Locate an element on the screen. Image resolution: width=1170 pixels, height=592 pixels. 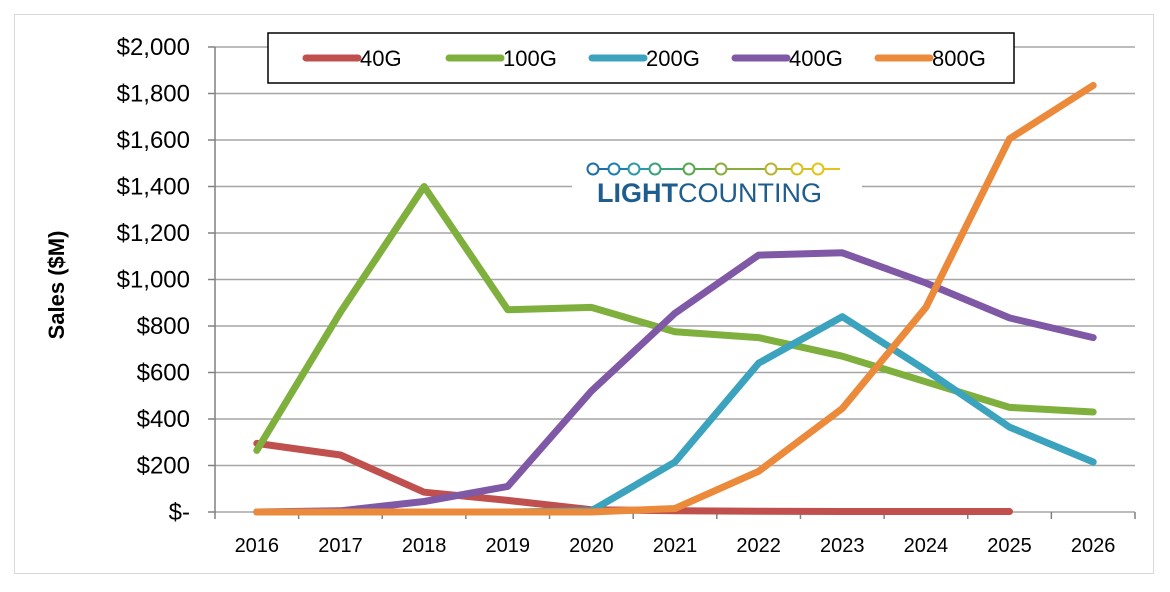
x-tick-label: 2021 is located at coordinates (675, 546).